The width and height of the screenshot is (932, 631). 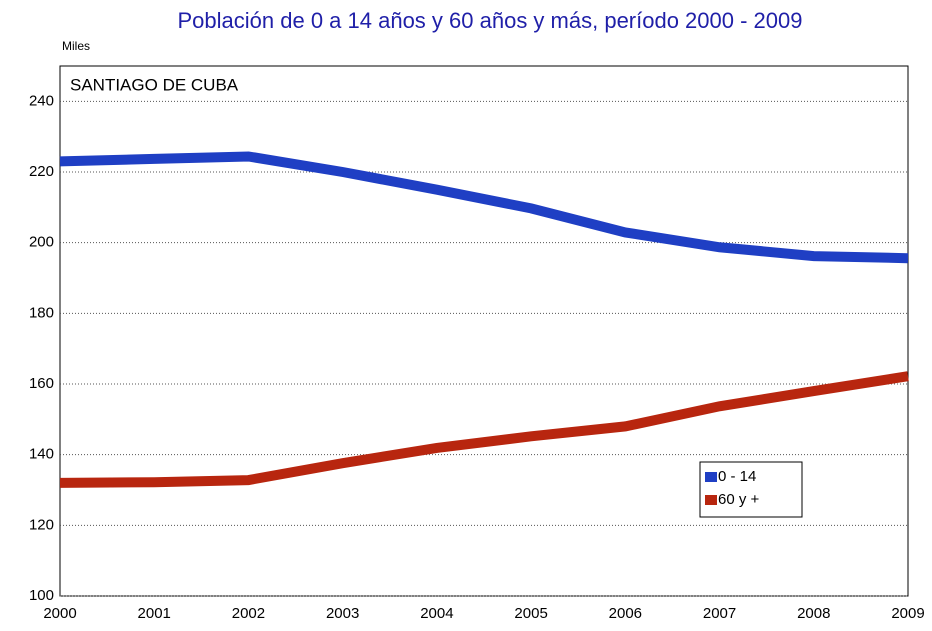 I want to click on x-tick-label: 2005, so click(x=530, y=613).